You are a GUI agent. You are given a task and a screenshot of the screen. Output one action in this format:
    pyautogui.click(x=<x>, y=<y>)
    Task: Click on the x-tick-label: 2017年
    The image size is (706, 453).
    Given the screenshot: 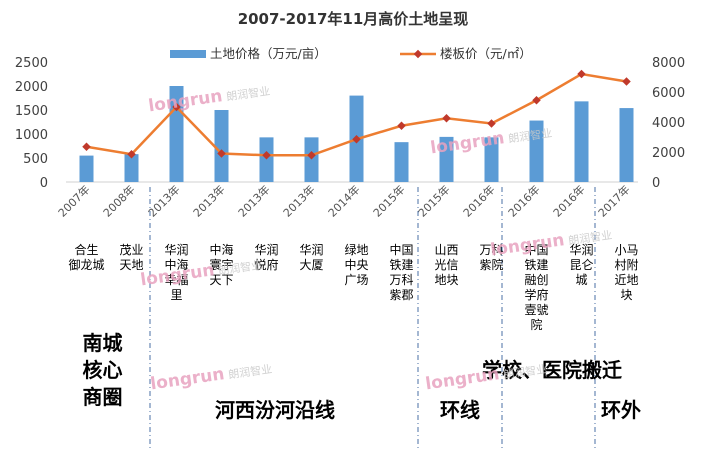 What is the action you would take?
    pyautogui.click(x=613, y=200)
    